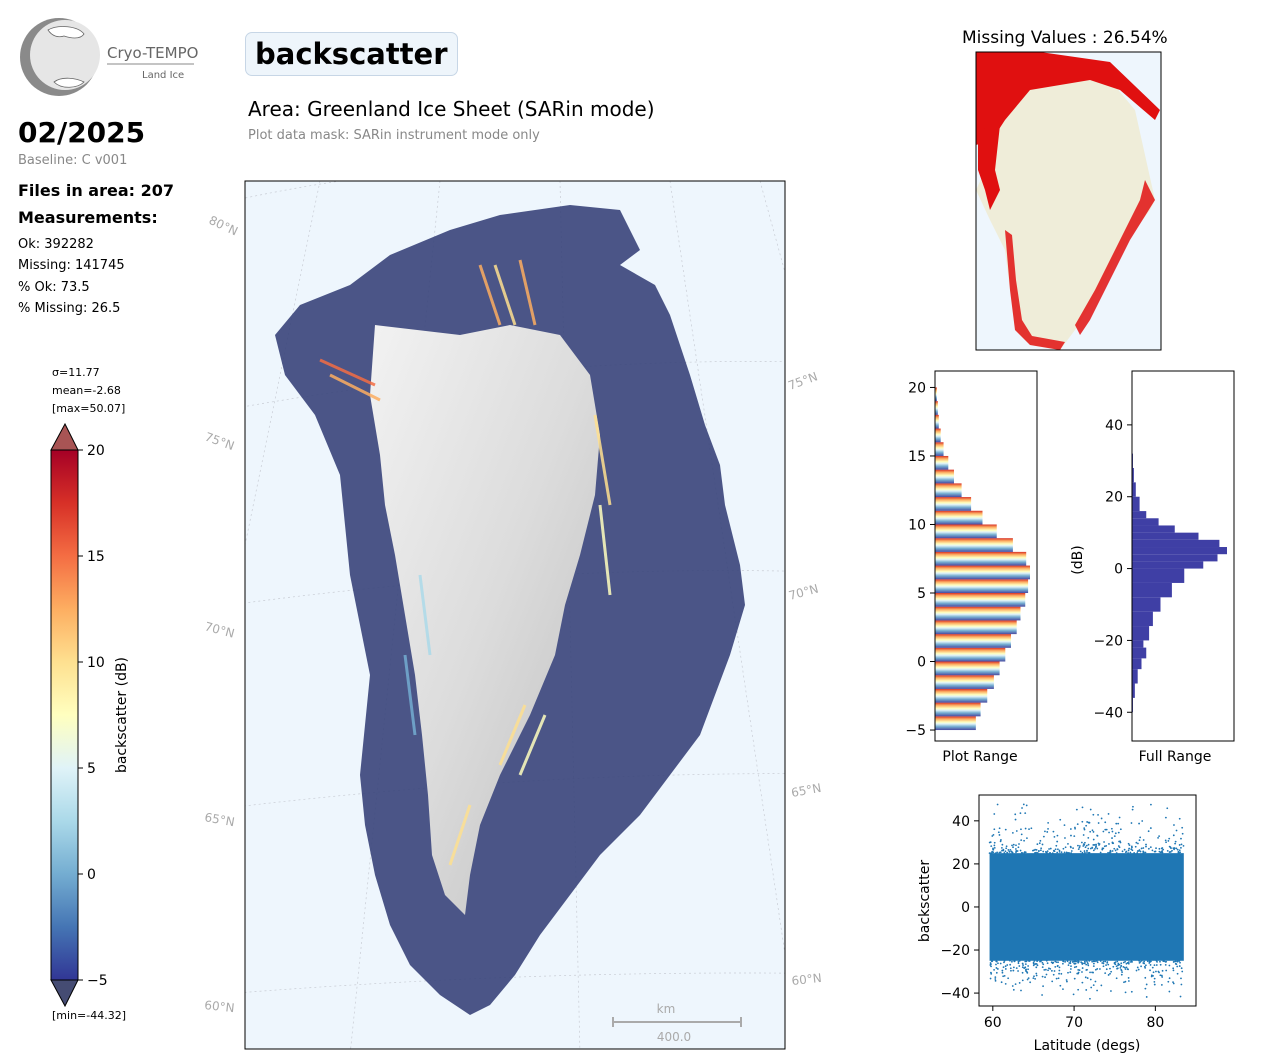 This screenshot has width=1272, height=1060. What do you see at coordinates (979, 757) in the screenshot?
I see `hist-plot-range-xlabel: Plot Range` at bounding box center [979, 757].